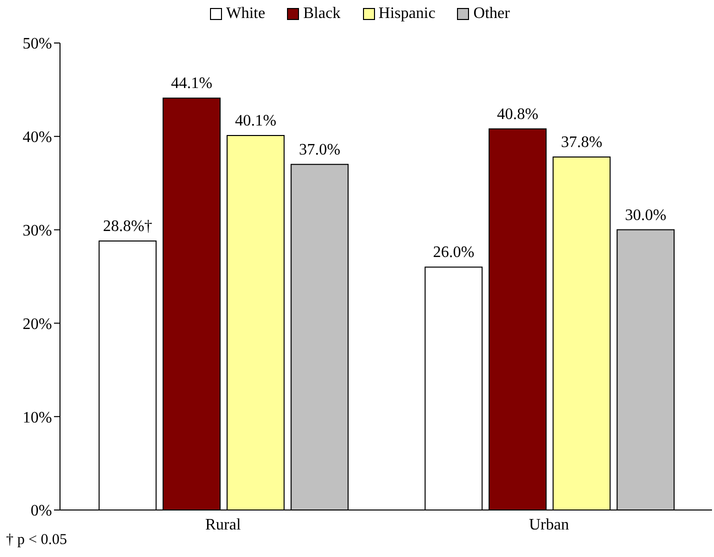 The height and width of the screenshot is (557, 714). I want to click on data-label: 30.0%, so click(645, 215).